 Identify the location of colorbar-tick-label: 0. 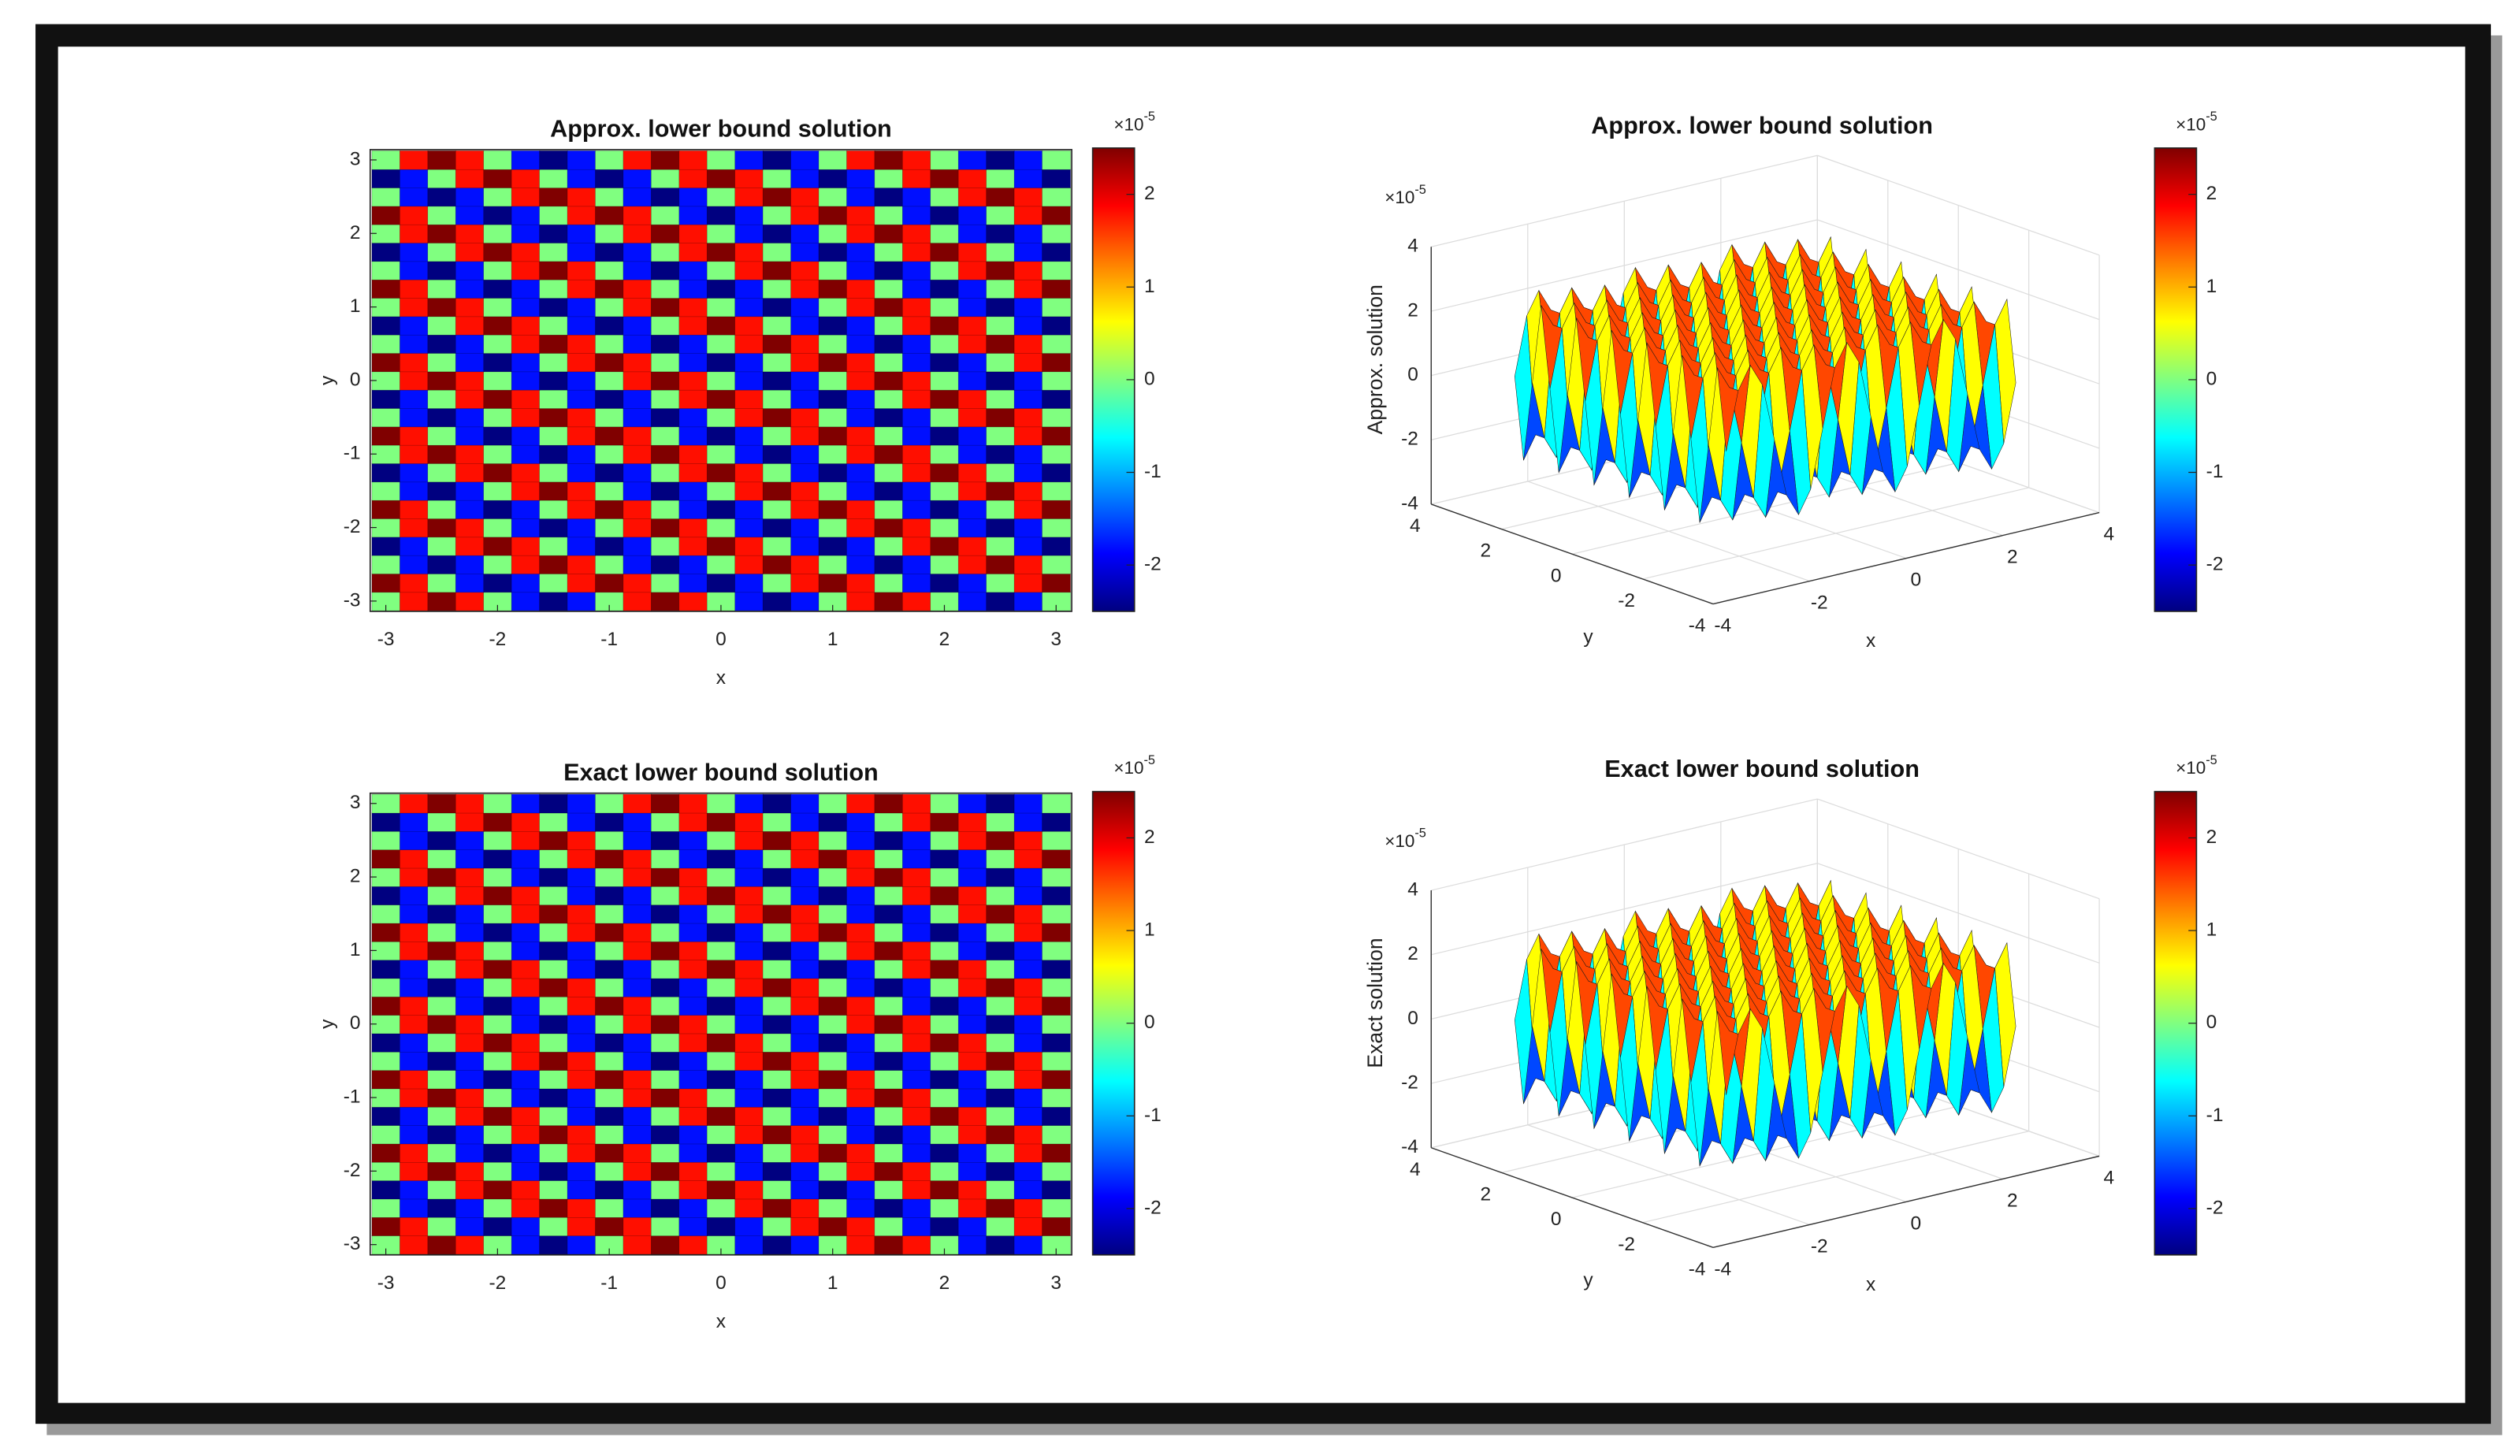
(1149, 378).